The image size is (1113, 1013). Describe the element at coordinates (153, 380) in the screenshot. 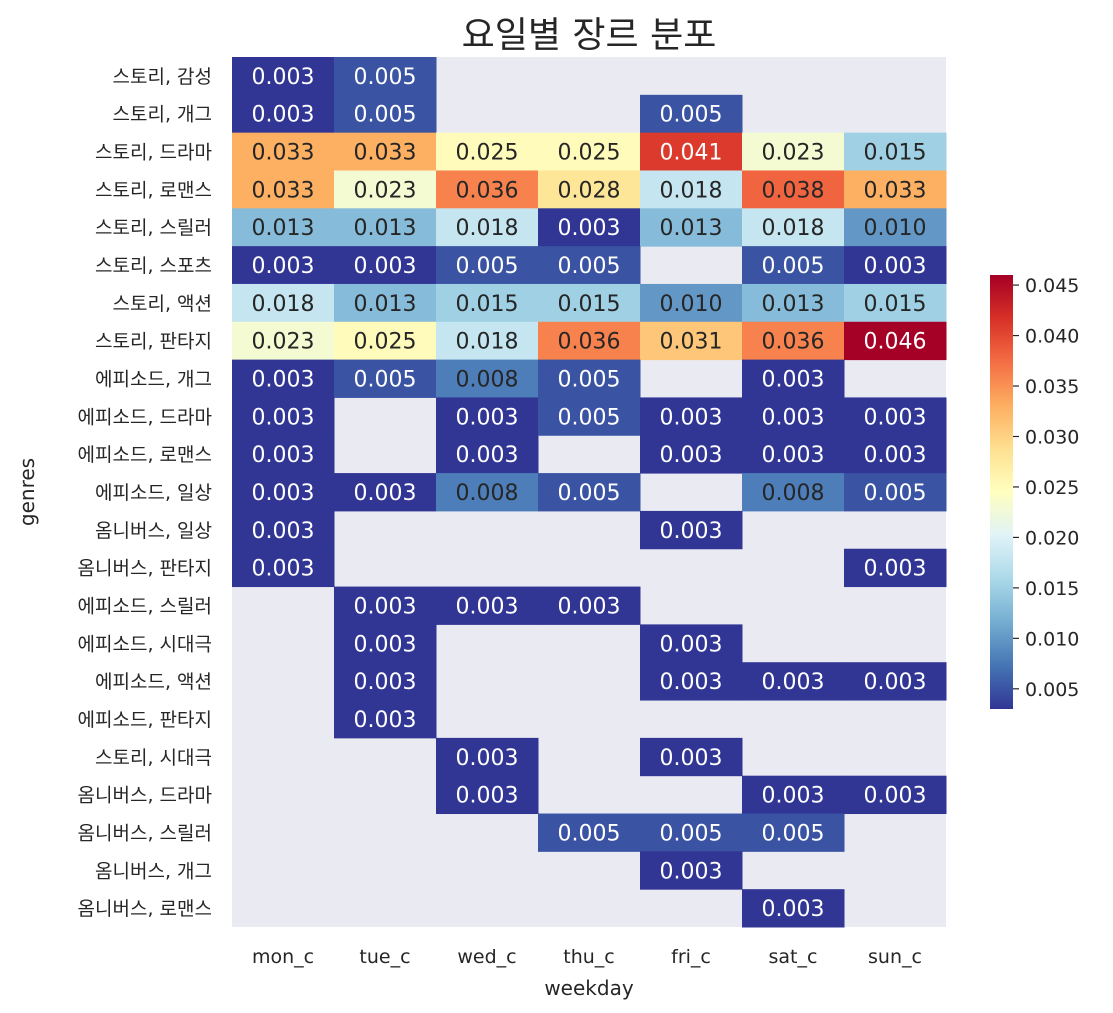

I see `y-tick-label: 에피소드, 개그` at that location.